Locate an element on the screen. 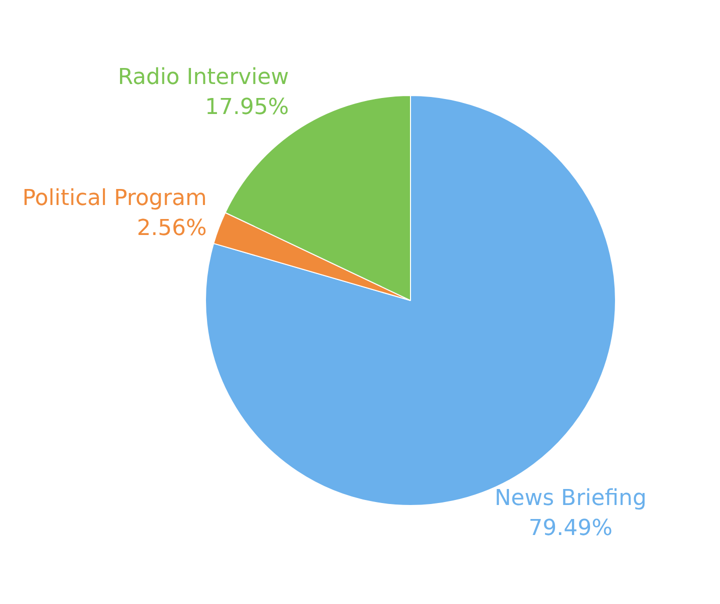  slice-label: News Briefing is located at coordinates (570, 499).